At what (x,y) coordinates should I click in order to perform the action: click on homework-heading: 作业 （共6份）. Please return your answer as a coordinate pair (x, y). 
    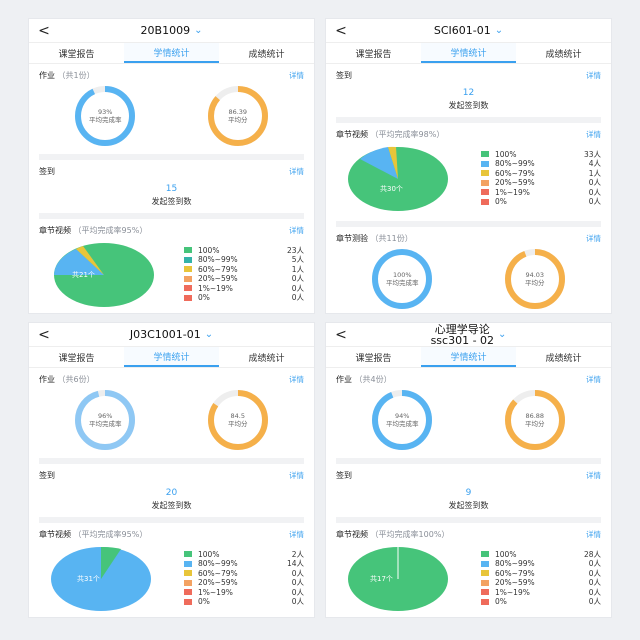
    Looking at the image, I should click on (67, 379).